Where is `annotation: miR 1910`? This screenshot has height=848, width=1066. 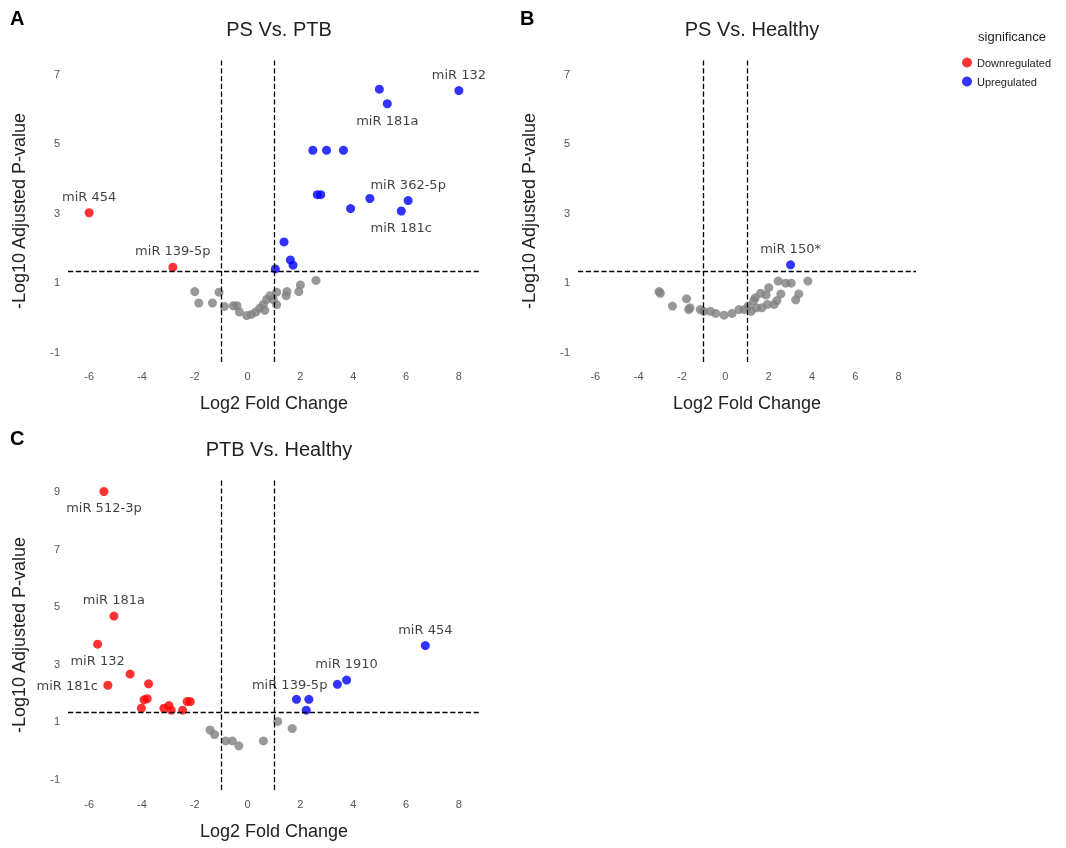
annotation: miR 1910 is located at coordinates (346, 664).